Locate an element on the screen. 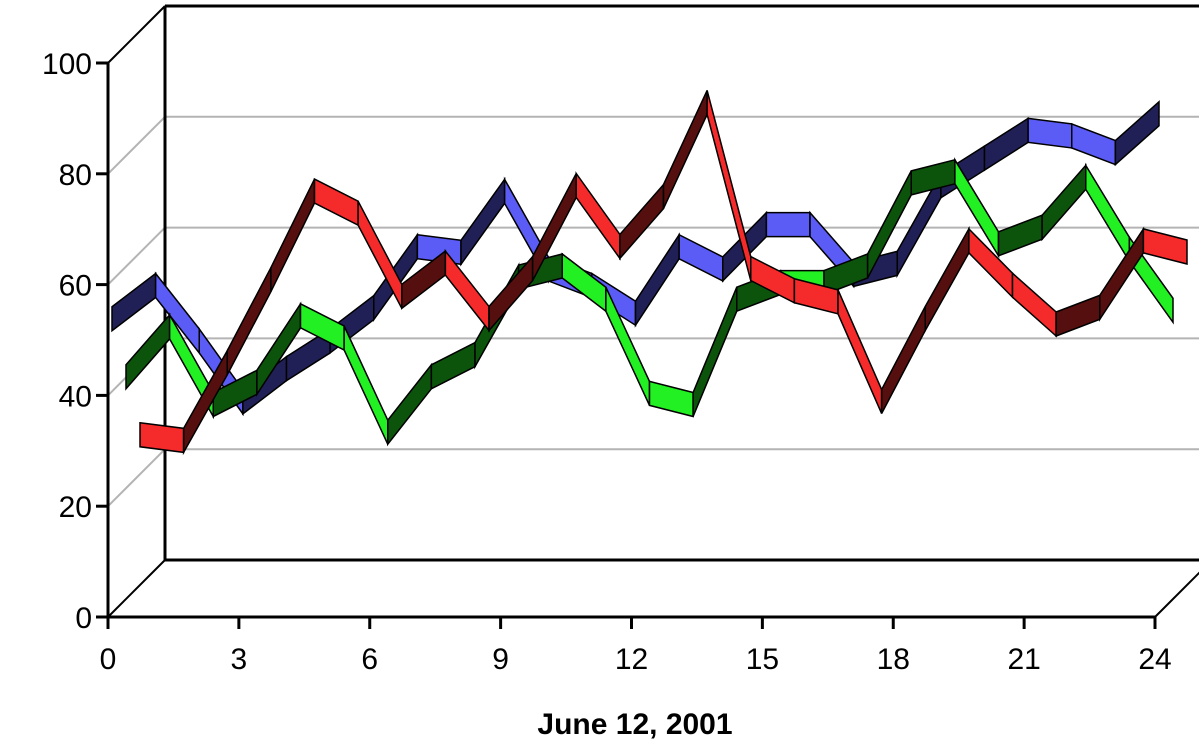 The image size is (1199, 743). y-tick-label-20: 20 is located at coordinates (75, 507).